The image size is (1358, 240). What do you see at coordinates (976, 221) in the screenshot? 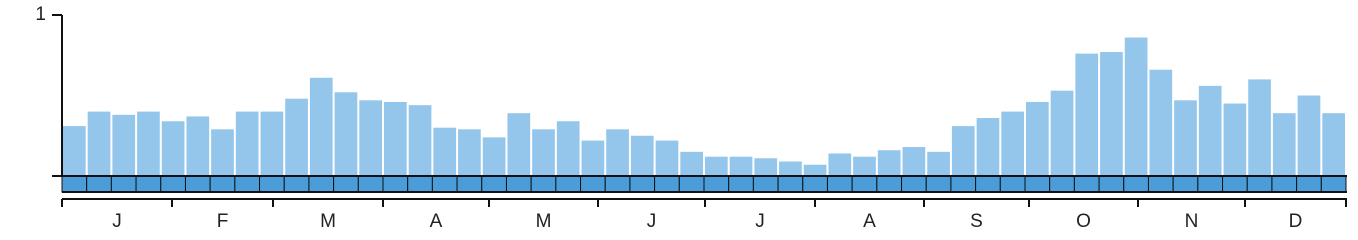
I see `month-label: S` at bounding box center [976, 221].